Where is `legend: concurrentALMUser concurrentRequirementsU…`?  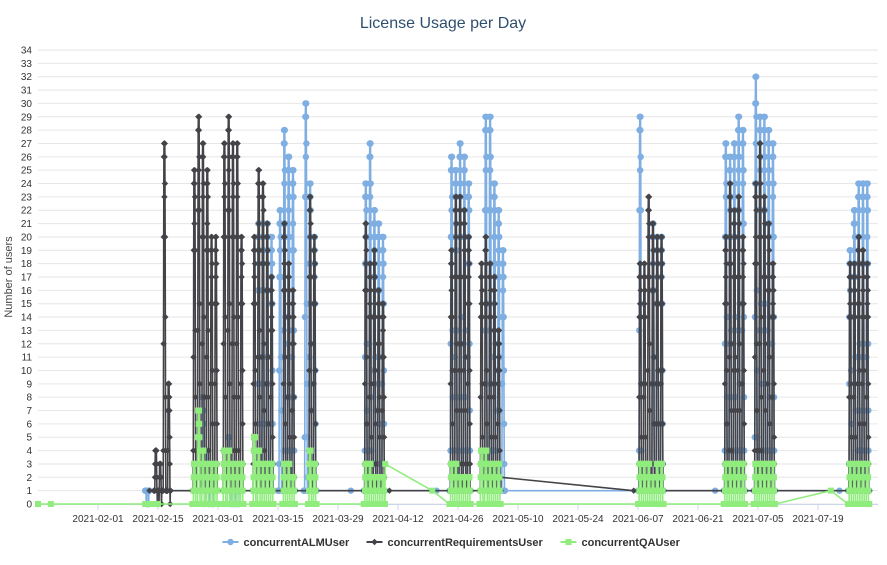 legend: concurrentALMUser concurrentRequirementsU… is located at coordinates (451, 543).